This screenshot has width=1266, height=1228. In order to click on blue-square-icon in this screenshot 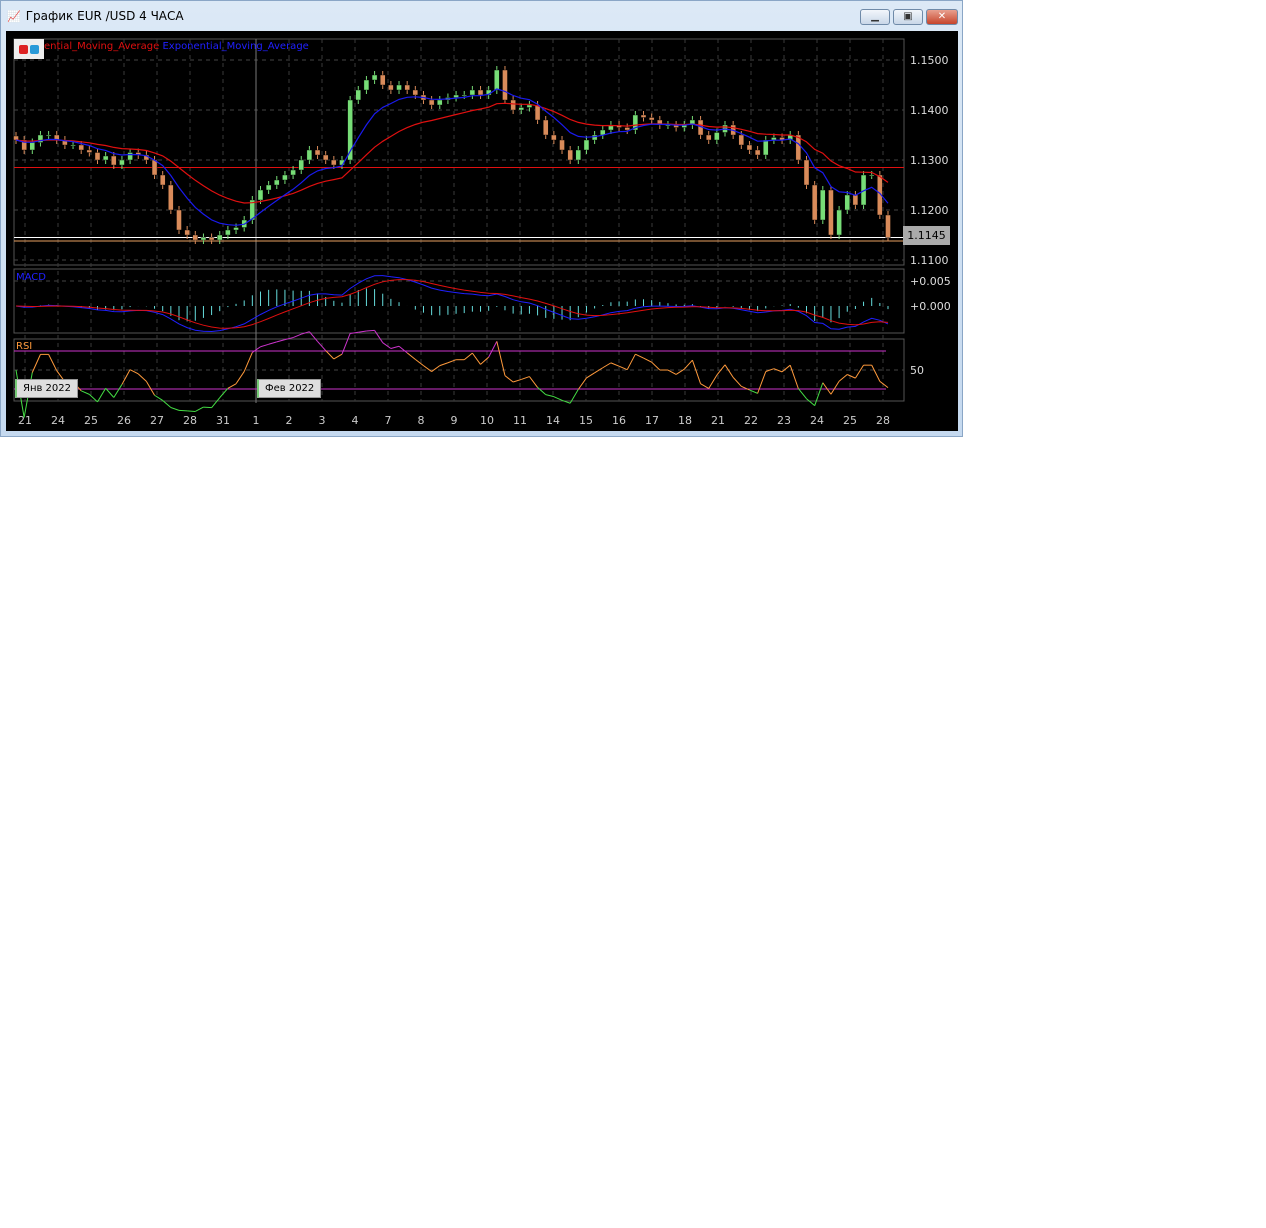, I will do `click(34, 49)`.